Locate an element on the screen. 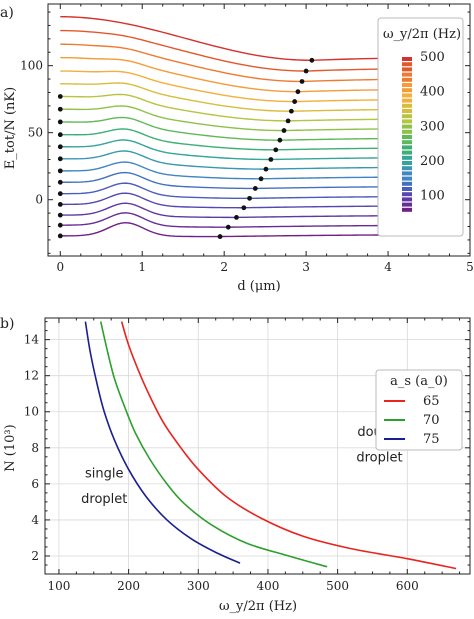 This screenshot has height=619, width=474. minimum-dot-470hz is located at coordinates (306, 71).